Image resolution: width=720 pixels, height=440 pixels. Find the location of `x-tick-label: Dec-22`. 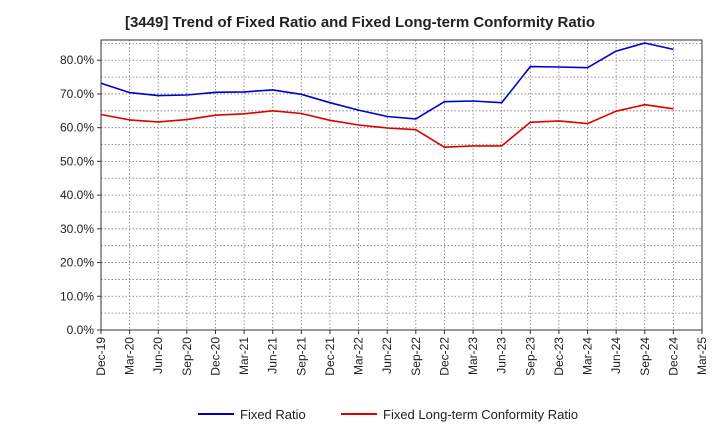

x-tick-label: Dec-22 is located at coordinates (444, 356).